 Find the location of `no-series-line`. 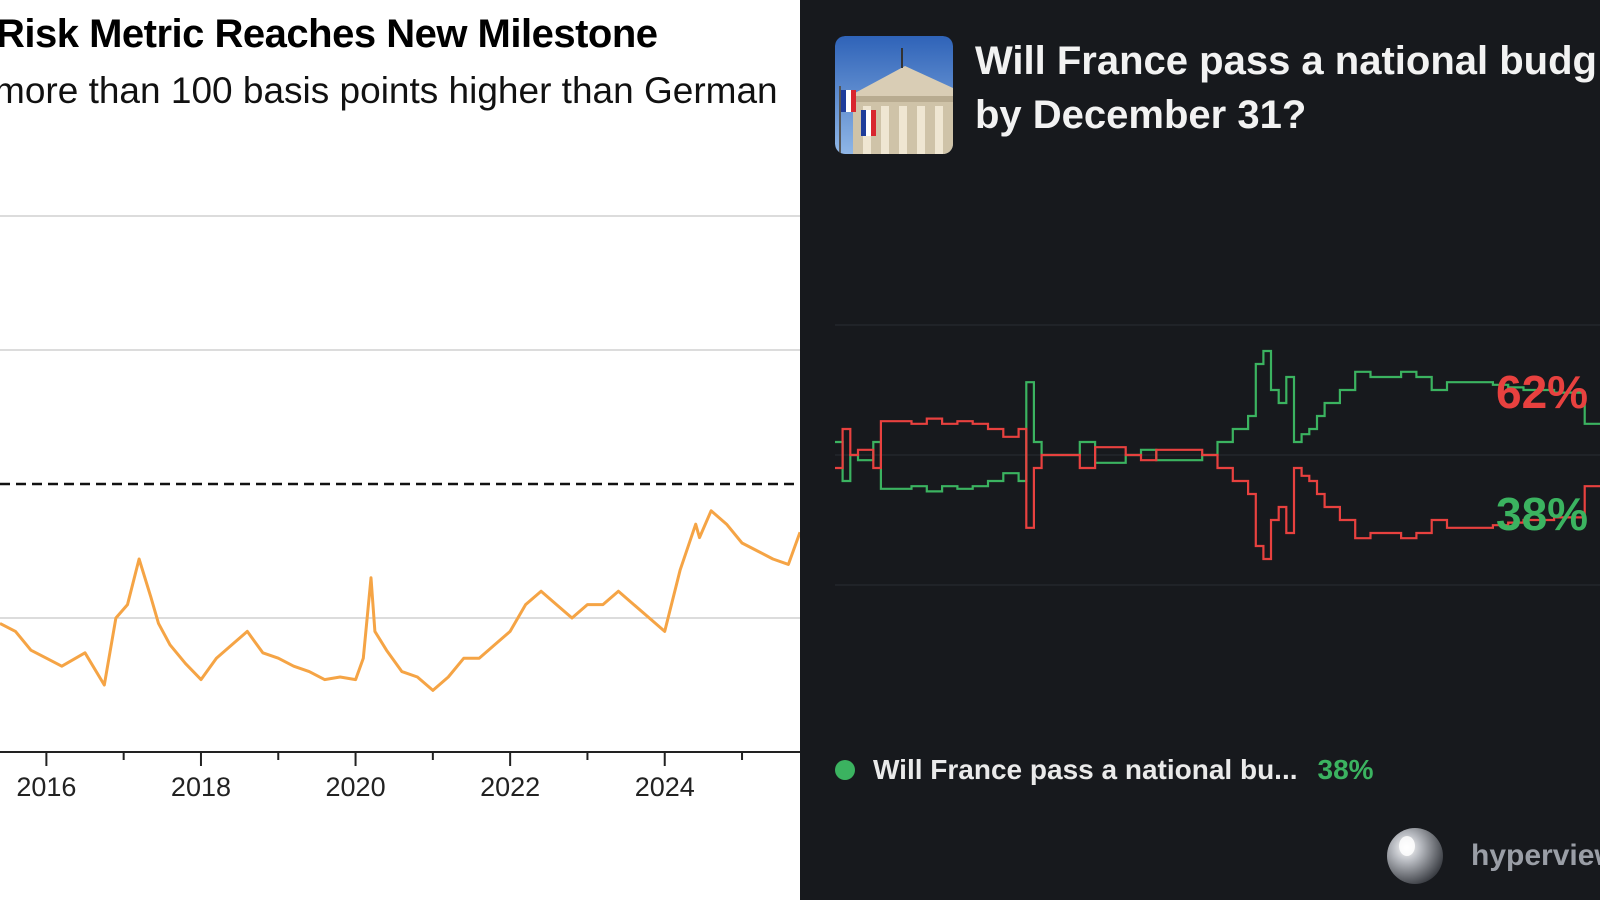

no-series-line is located at coordinates (1217, 489).